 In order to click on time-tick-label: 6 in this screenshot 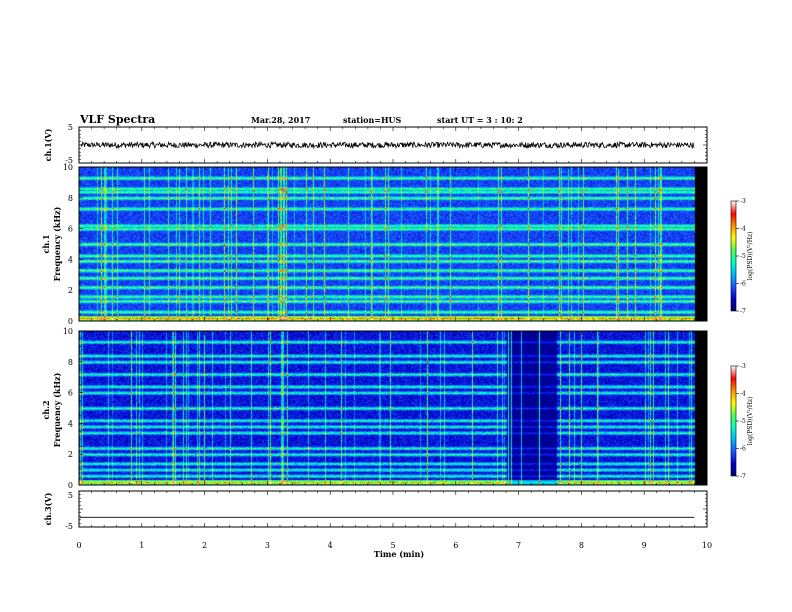, I will do `click(455, 545)`.